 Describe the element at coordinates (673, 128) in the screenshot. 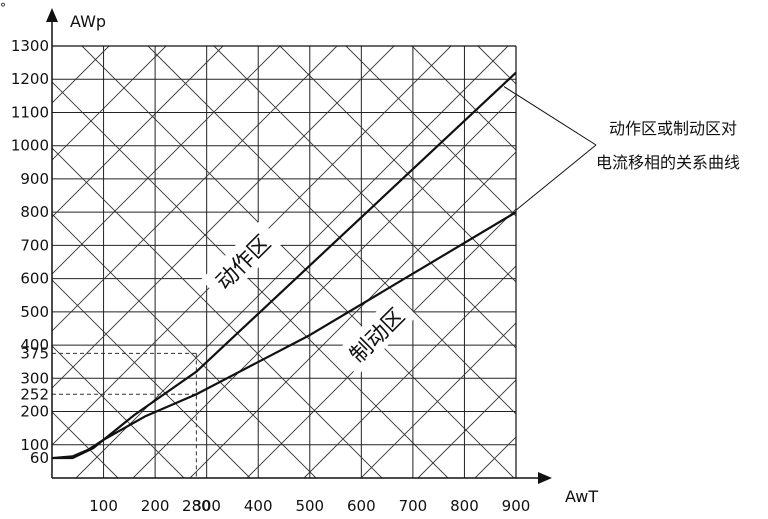

I see `annotation-line-1: 动作区或制动区对` at that location.